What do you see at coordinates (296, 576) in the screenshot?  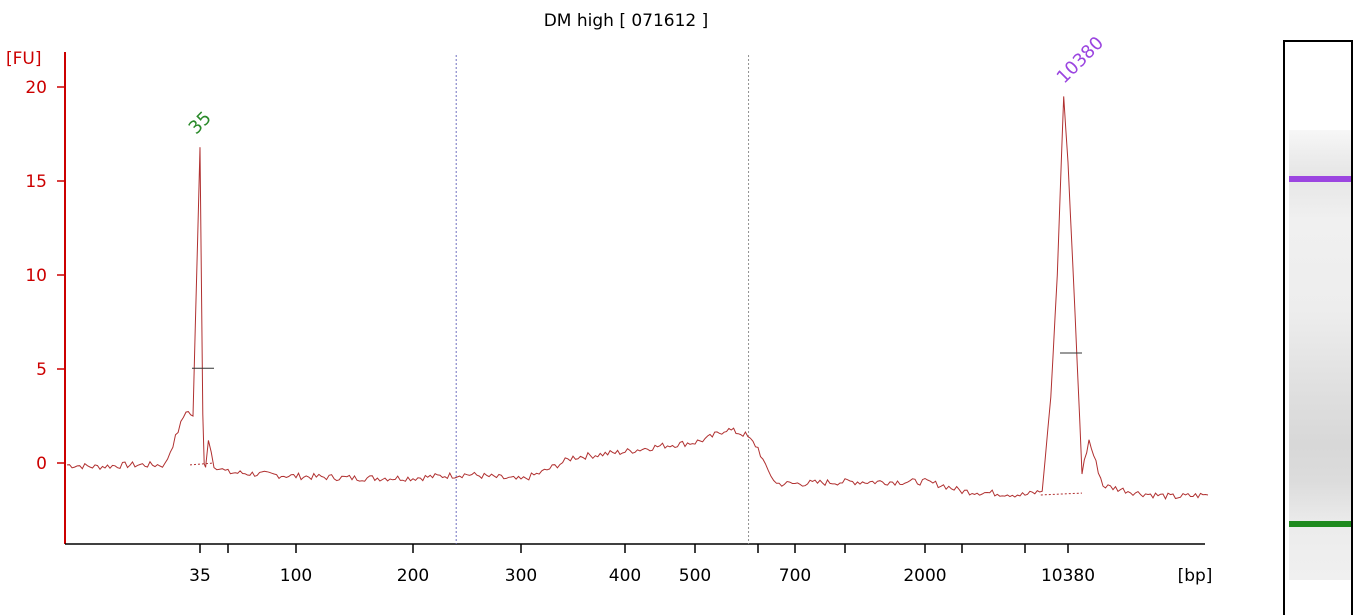 I see `x-tick-label: 100` at bounding box center [296, 576].